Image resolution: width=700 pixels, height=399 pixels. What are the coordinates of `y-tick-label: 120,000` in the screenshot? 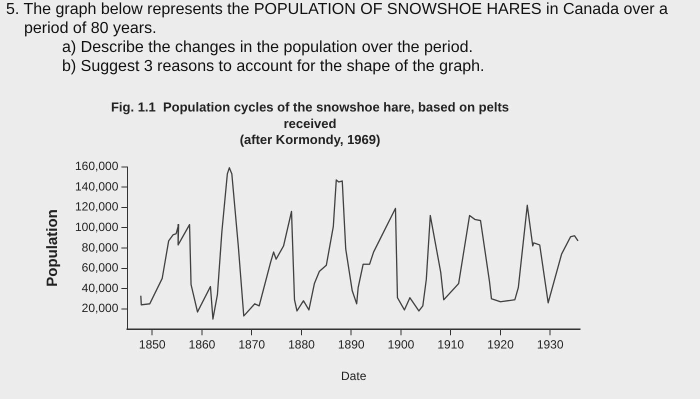 It's located at (96, 207).